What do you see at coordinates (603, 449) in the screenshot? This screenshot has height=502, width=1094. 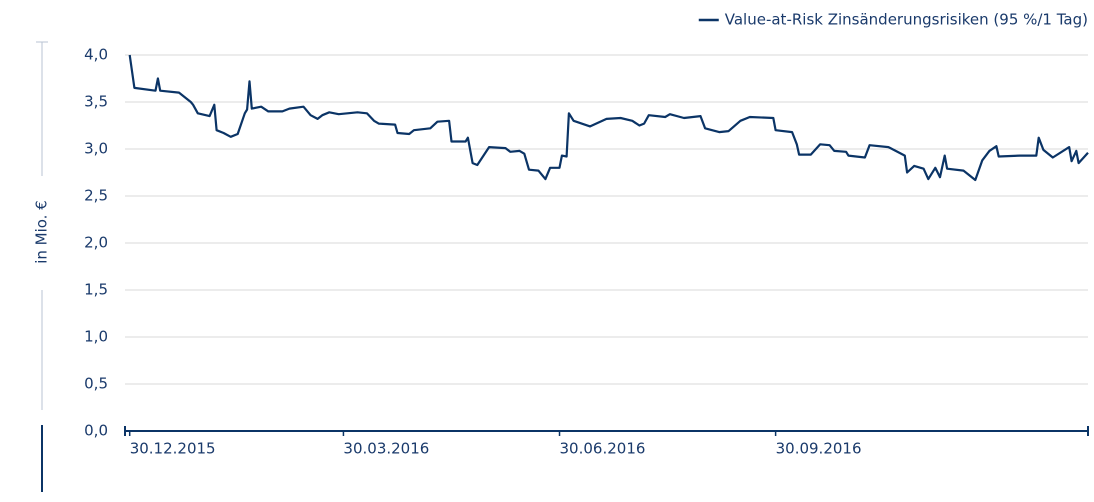 I see `x-tick-label: 30.06.2016` at bounding box center [603, 449].